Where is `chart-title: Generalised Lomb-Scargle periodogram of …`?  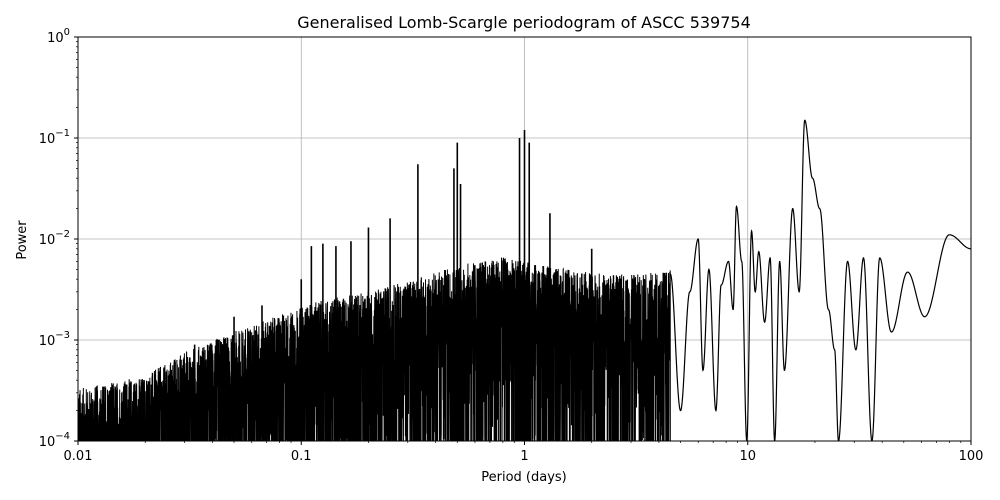
chart-title: Generalised Lomb-Scargle periodogram of … is located at coordinates (524, 22).